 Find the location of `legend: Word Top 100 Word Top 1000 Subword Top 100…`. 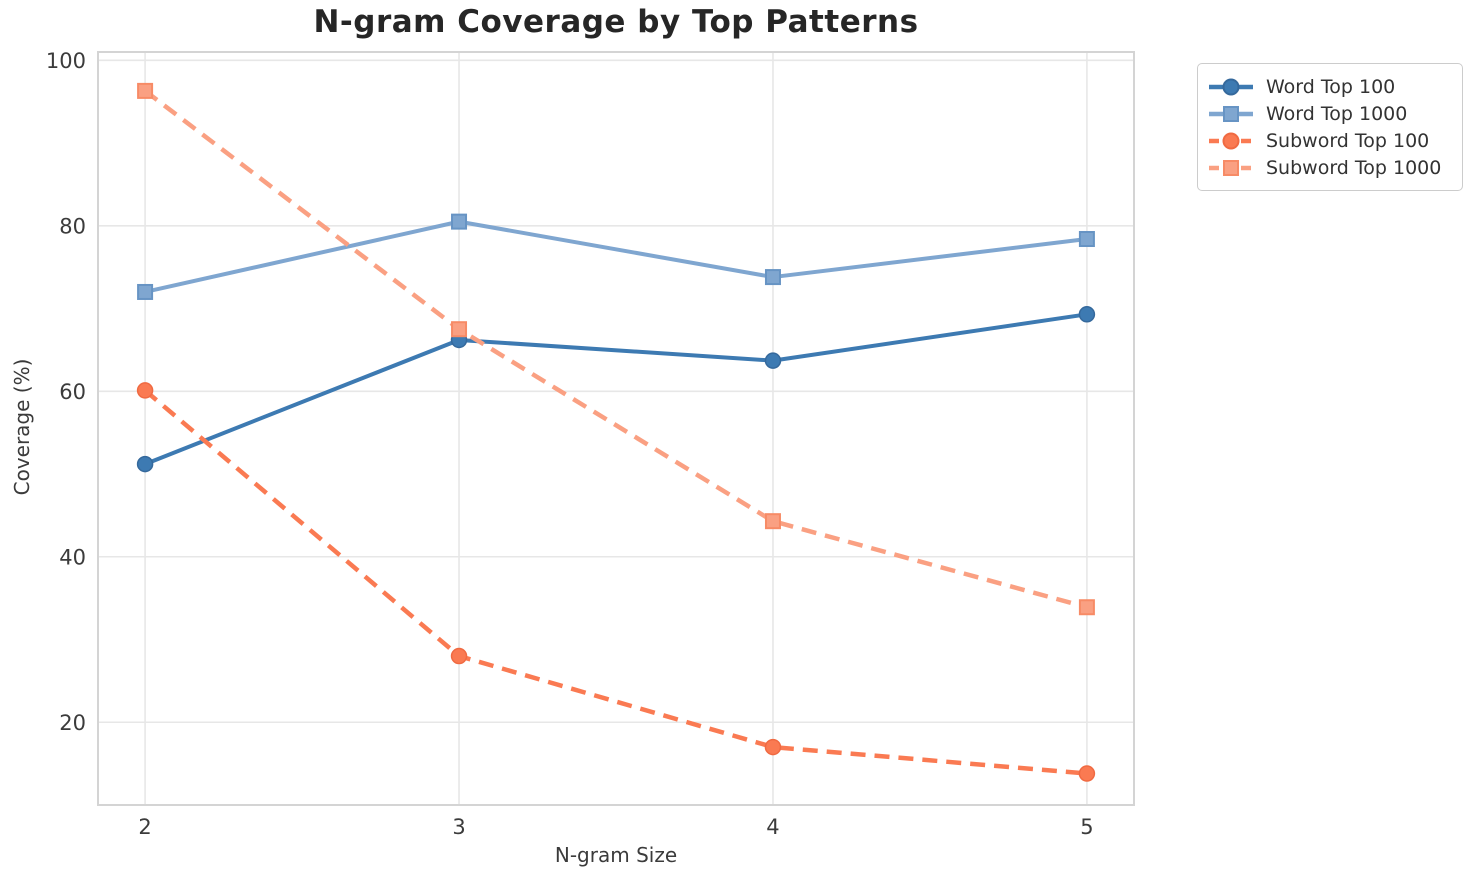

legend: Word Top 100 Word Top 1000 Subword Top 100… is located at coordinates (1330, 127).